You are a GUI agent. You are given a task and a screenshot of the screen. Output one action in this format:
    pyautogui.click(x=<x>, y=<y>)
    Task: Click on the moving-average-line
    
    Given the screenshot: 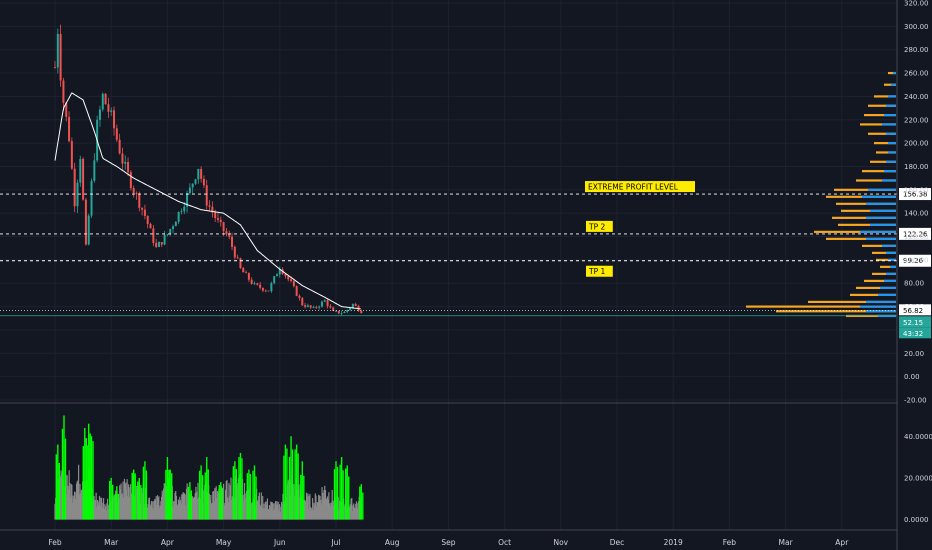 What is the action you would take?
    pyautogui.click(x=207, y=201)
    